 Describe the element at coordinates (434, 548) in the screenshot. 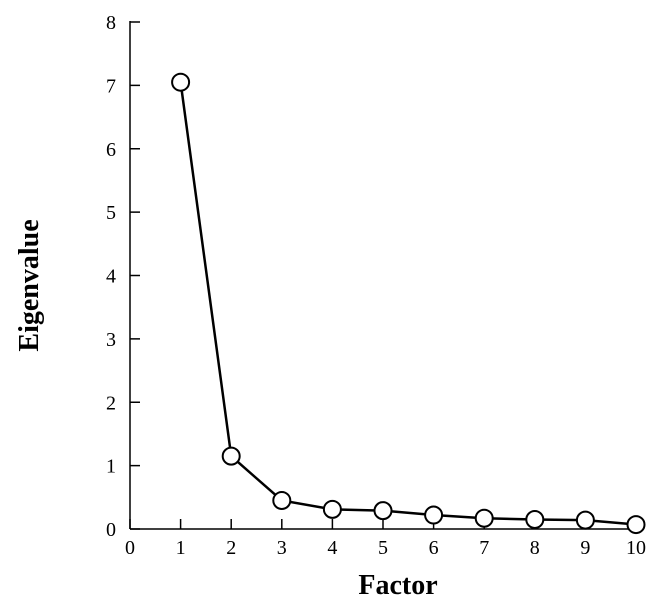

I see `x-tick-label: 6` at that location.